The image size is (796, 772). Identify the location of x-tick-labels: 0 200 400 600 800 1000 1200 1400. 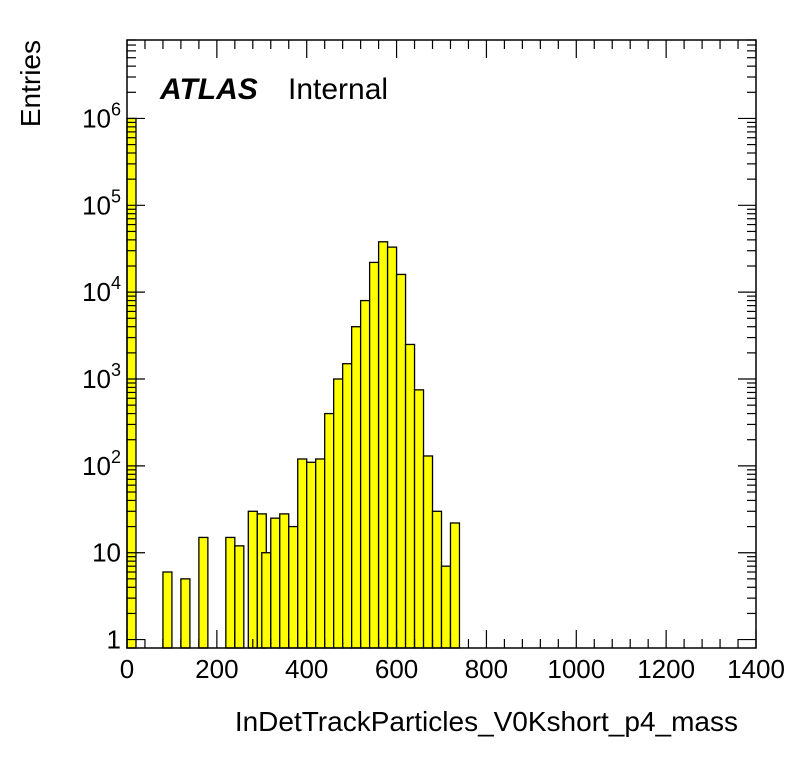
(452, 669).